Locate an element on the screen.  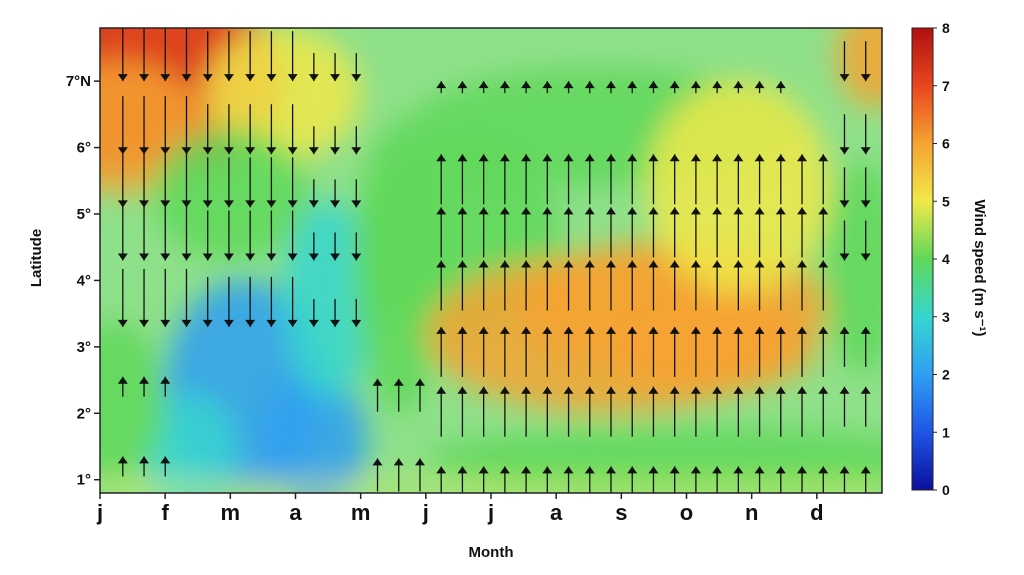
y-tick-label: 4° is located at coordinates (84, 280).